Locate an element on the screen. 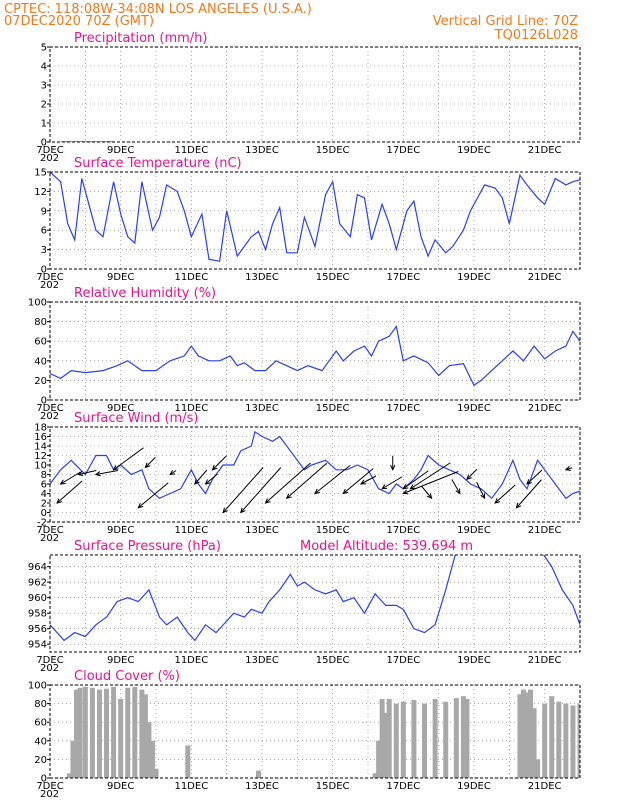 The image size is (618, 800). y-tick-label: 2 is located at coordinates (44, 105).